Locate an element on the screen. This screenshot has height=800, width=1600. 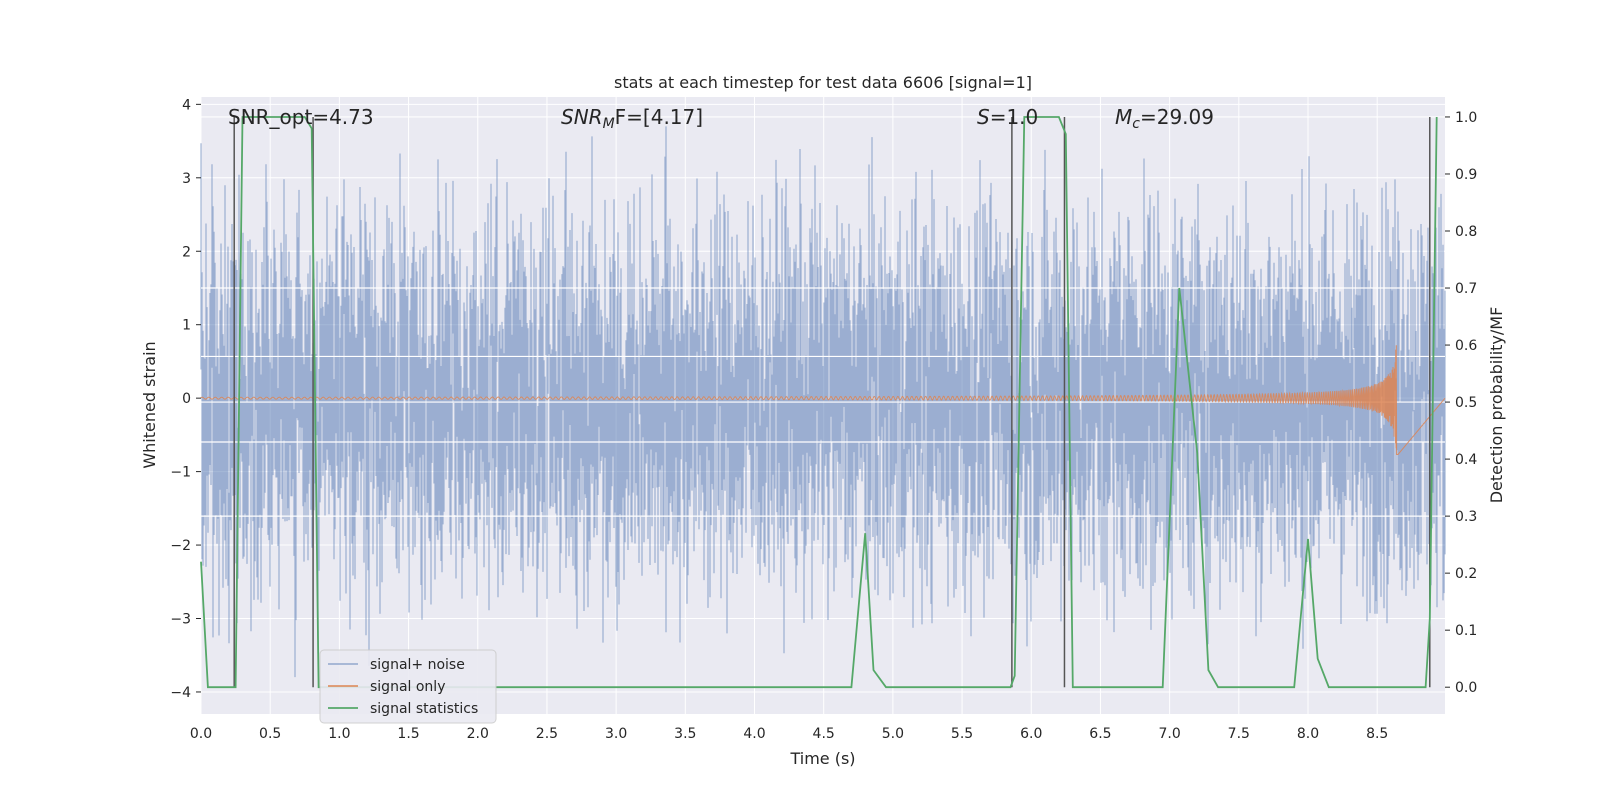
y-tick-label-right-0: 0.0 is located at coordinates (1466, 688).